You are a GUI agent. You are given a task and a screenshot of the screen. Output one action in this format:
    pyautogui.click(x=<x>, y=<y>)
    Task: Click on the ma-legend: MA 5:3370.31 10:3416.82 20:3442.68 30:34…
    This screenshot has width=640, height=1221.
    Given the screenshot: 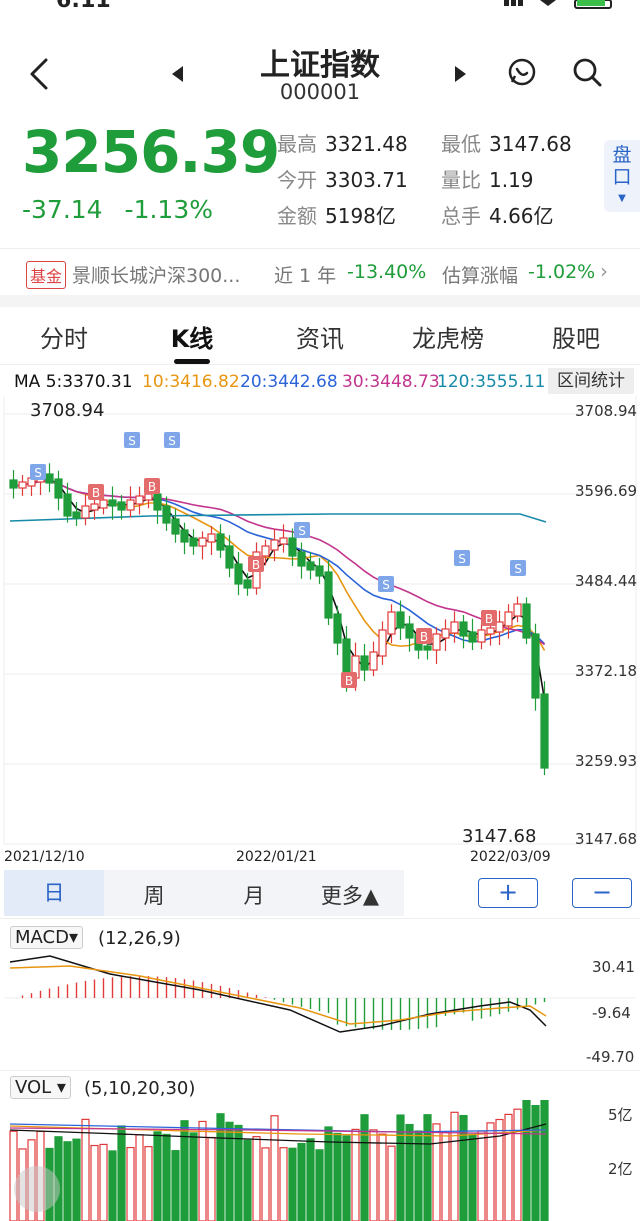 What is the action you would take?
    pyautogui.click(x=320, y=382)
    